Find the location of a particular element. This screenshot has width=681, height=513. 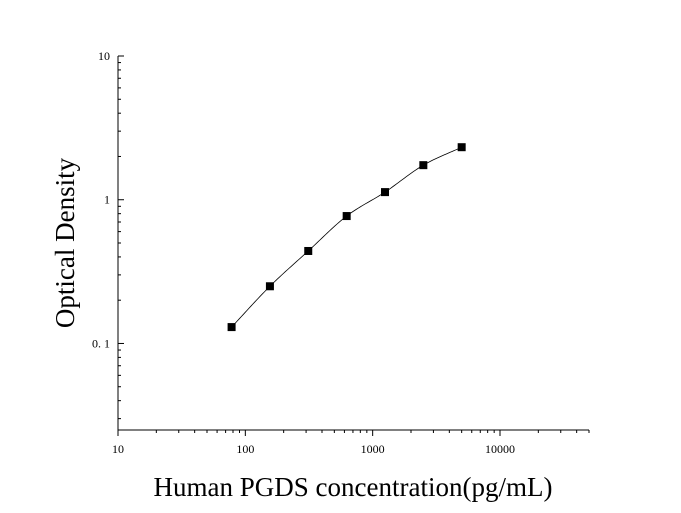

x-axis-title: Human PGDS concentration(pg/mL) is located at coordinates (353, 487).